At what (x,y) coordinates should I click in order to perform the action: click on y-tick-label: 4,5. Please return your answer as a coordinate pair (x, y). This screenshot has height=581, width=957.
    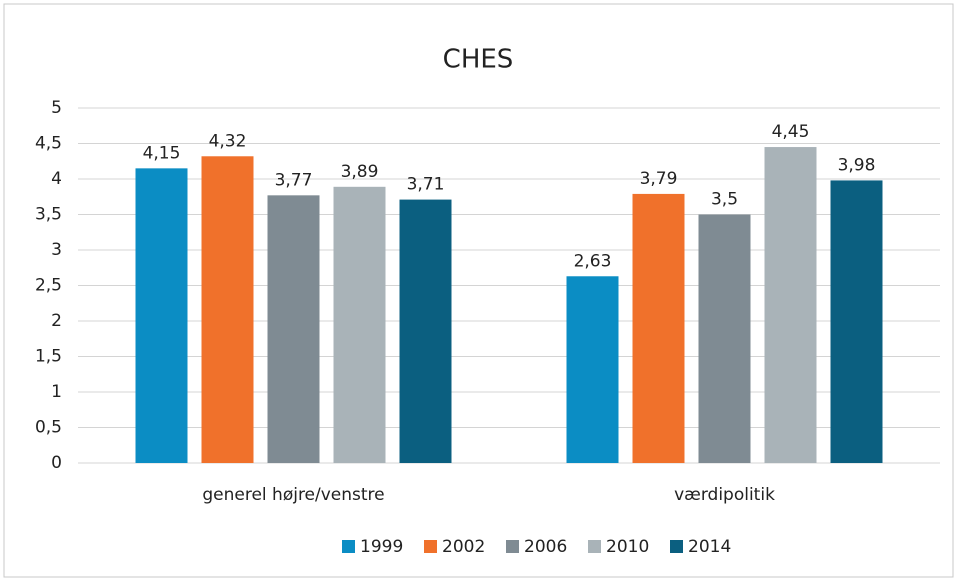
    Looking at the image, I should click on (48, 144).